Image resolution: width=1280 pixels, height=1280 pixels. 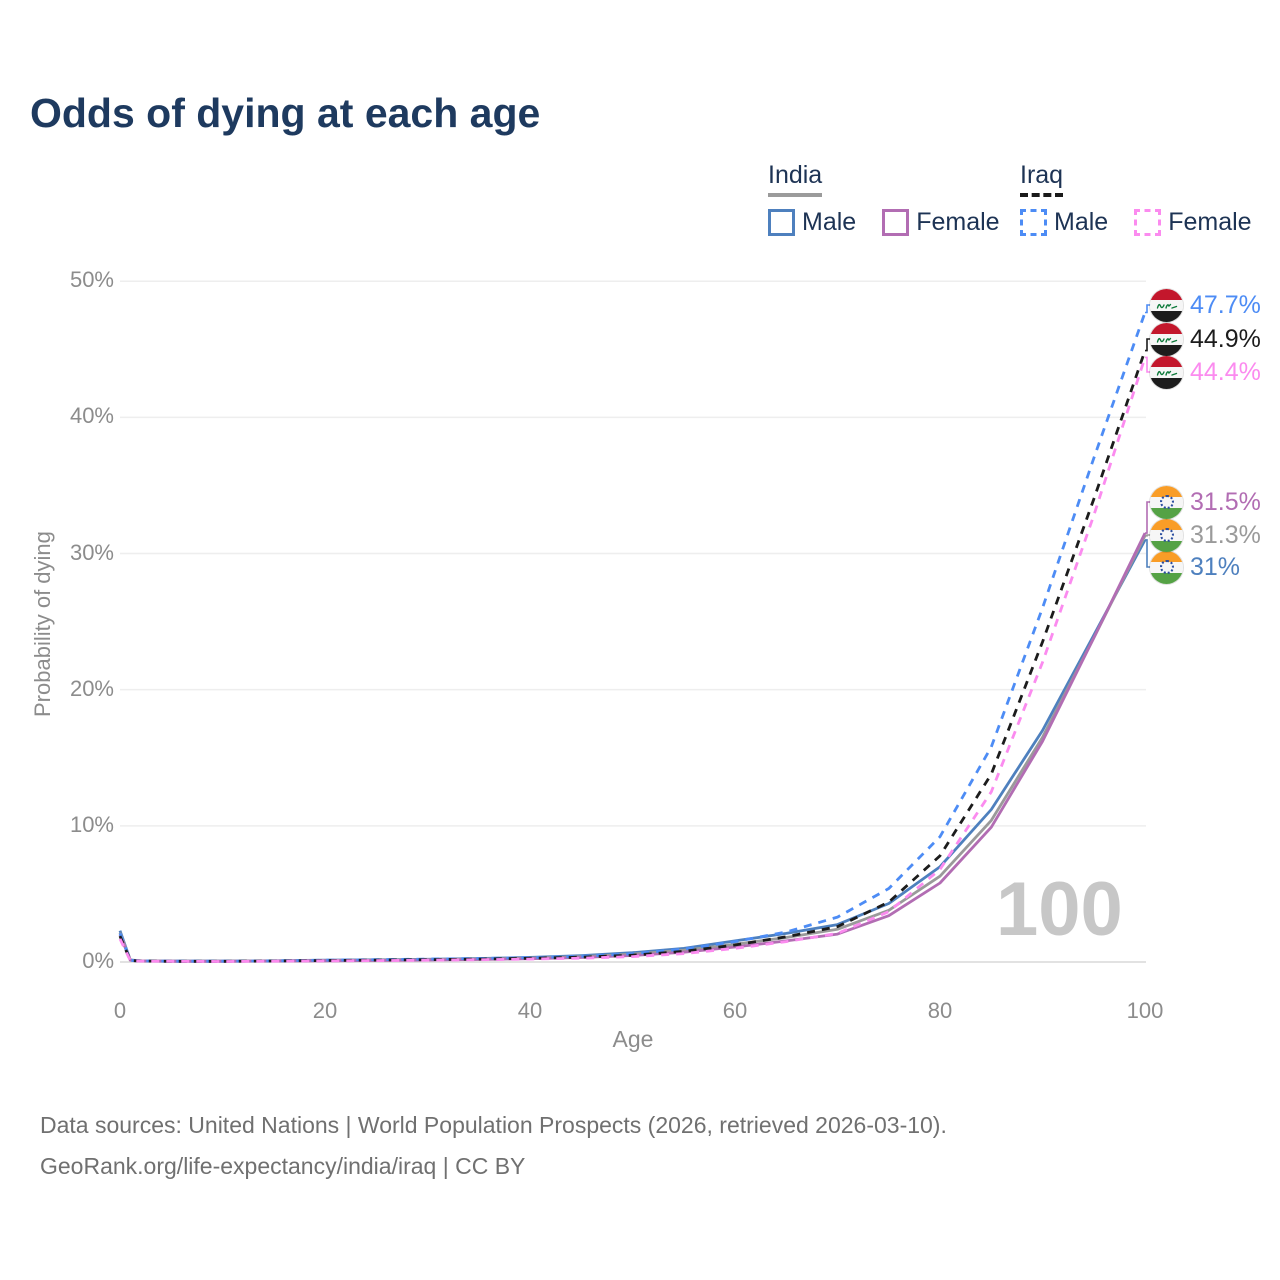 What do you see at coordinates (1225, 304) in the screenshot?
I see `end-label-value: 47.7%` at bounding box center [1225, 304].